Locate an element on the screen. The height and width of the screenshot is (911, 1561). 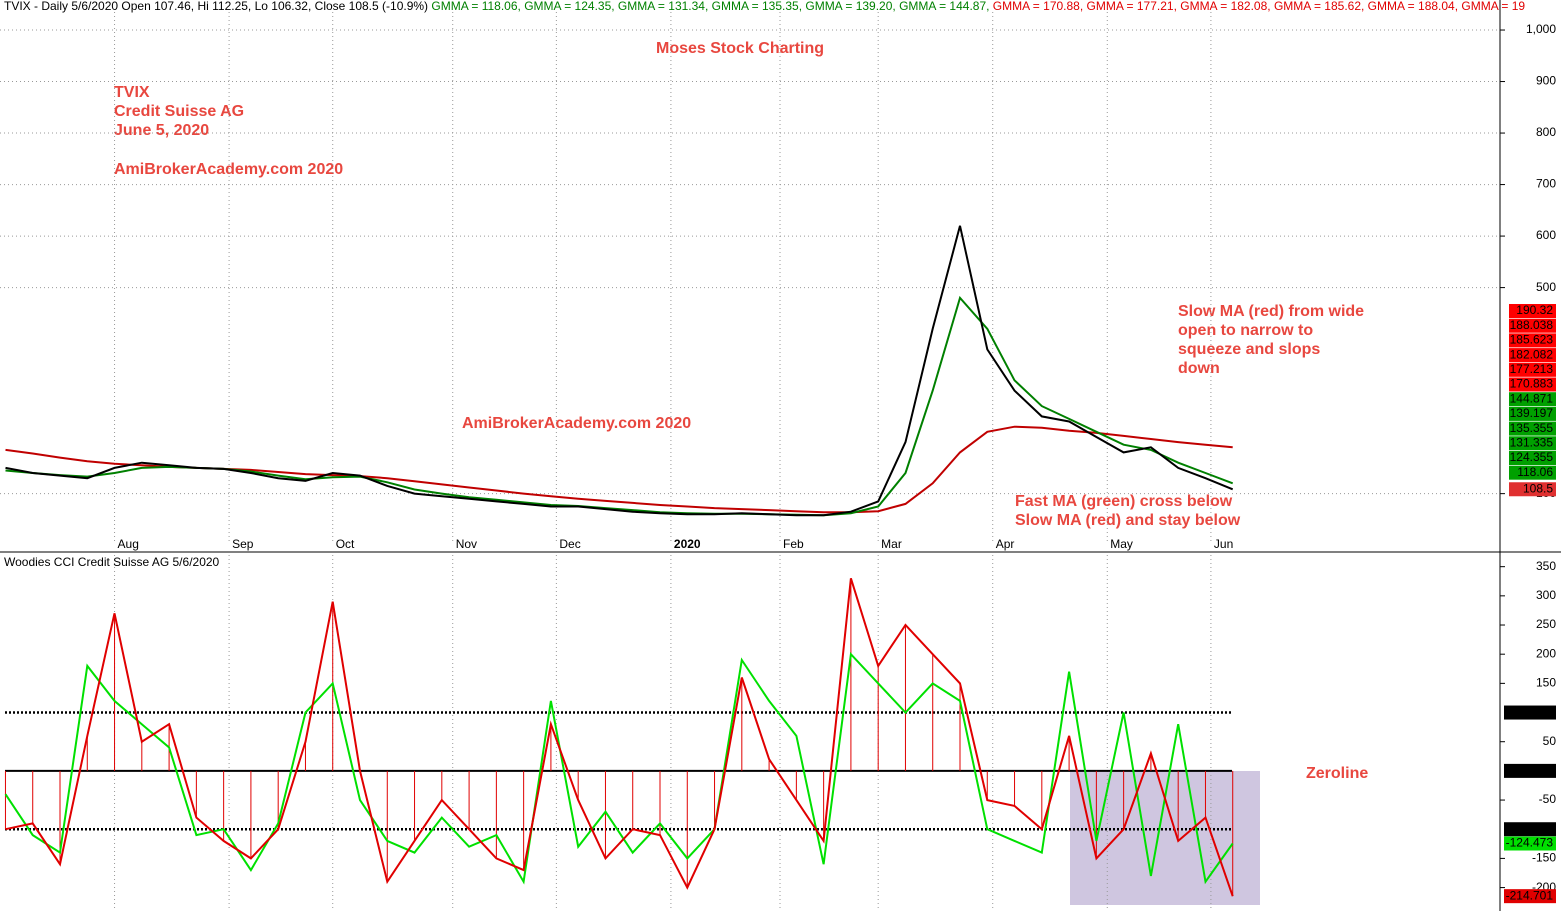
x-tick-label: Dec is located at coordinates (569, 544).